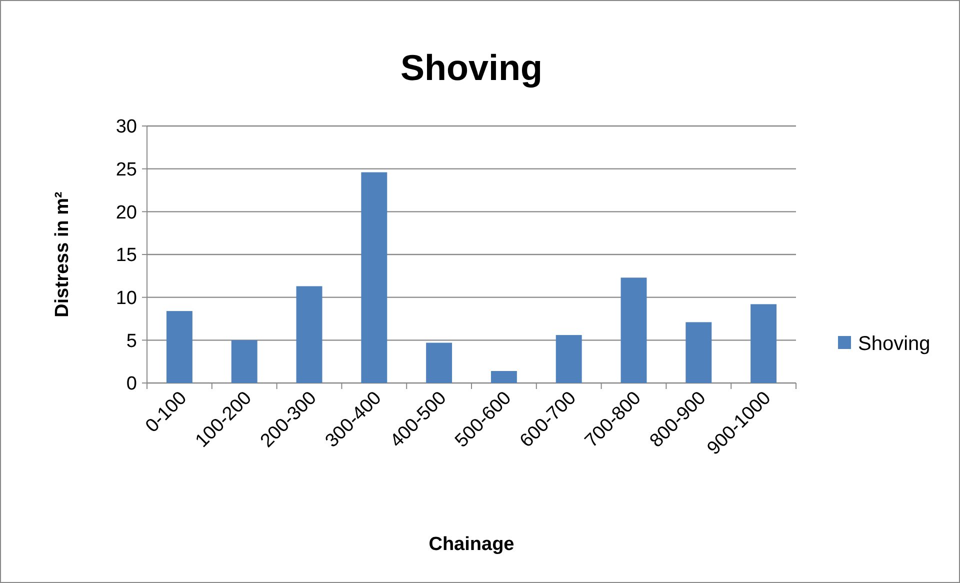 This screenshot has height=583, width=960. Describe the element at coordinates (471, 544) in the screenshot. I see `x-axis-title: Chainage` at that location.